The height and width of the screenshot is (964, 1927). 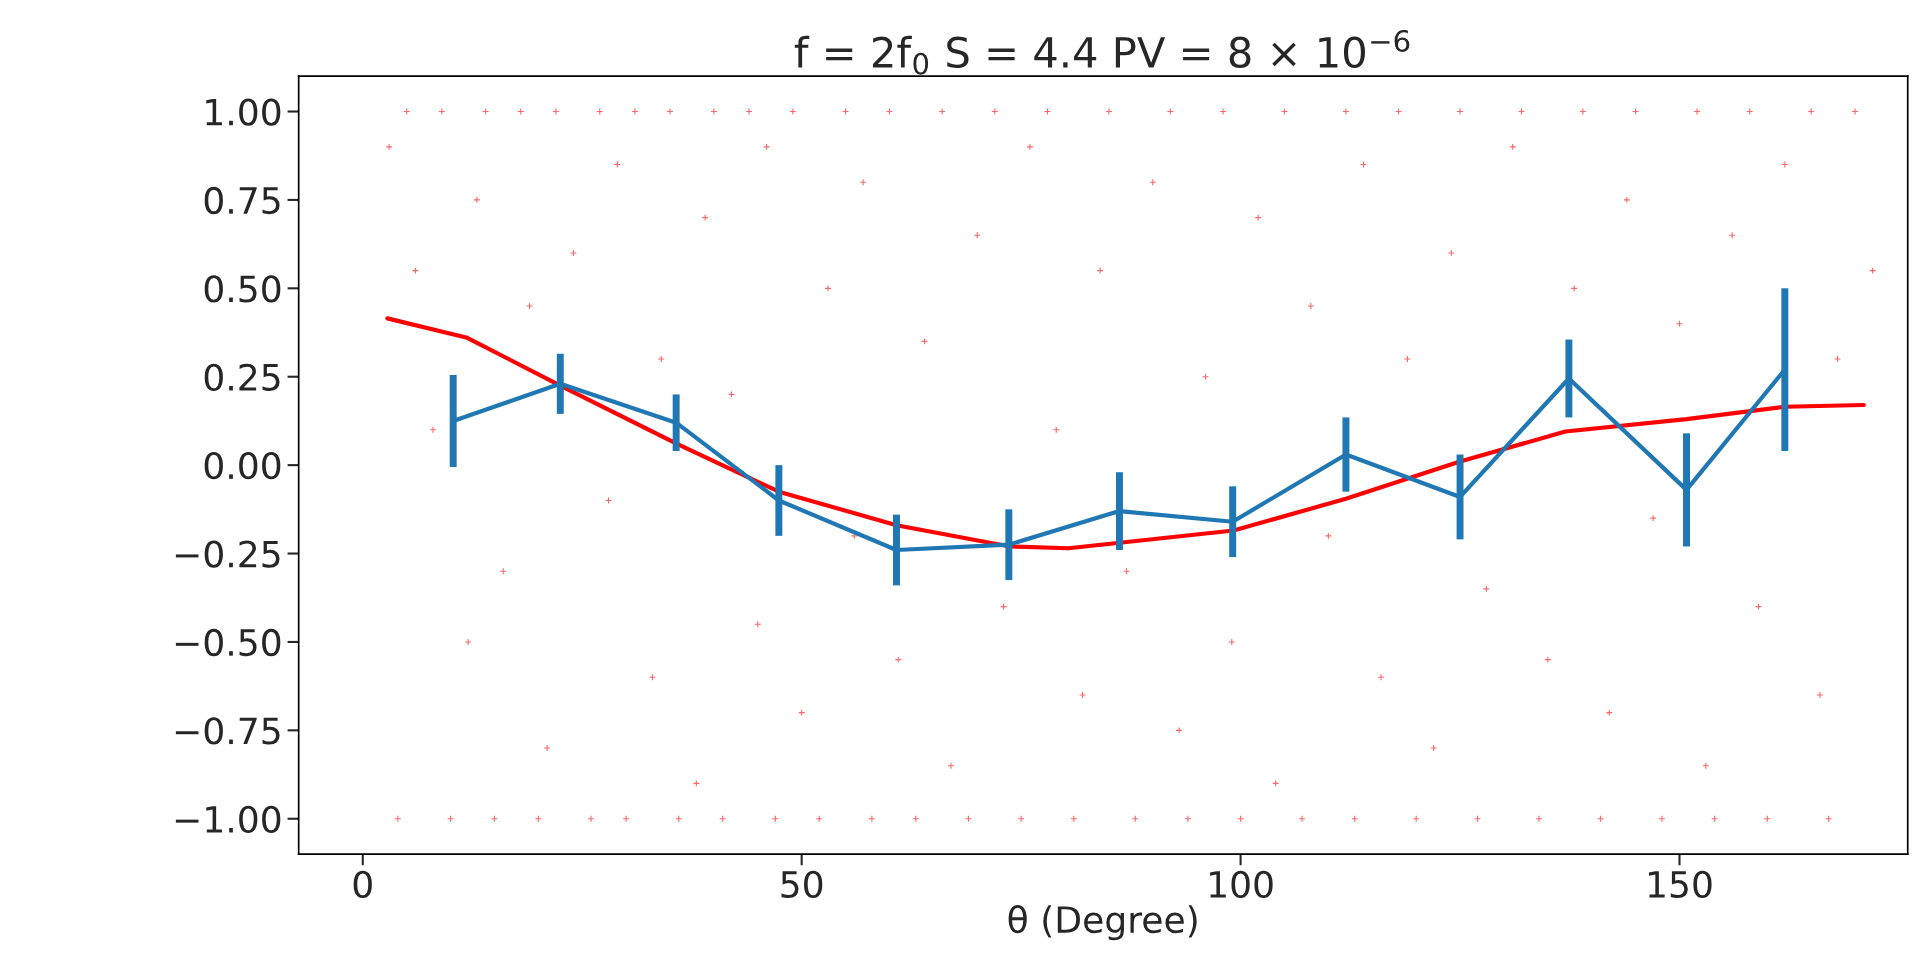 I want to click on y-tick-label: −0.75, so click(x=227, y=731).